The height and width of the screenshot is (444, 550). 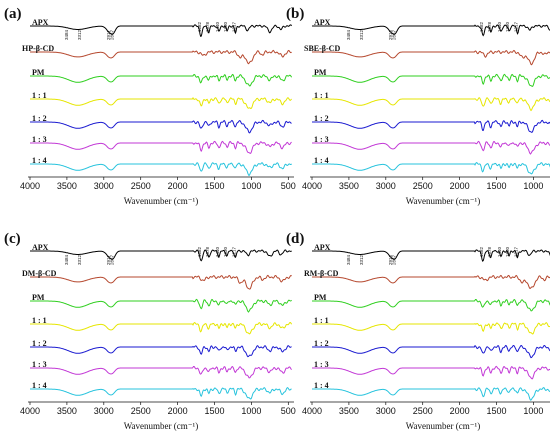 What do you see at coordinates (39, 273) in the screenshot?
I see `series-label: DM-β-CD` at bounding box center [39, 273].